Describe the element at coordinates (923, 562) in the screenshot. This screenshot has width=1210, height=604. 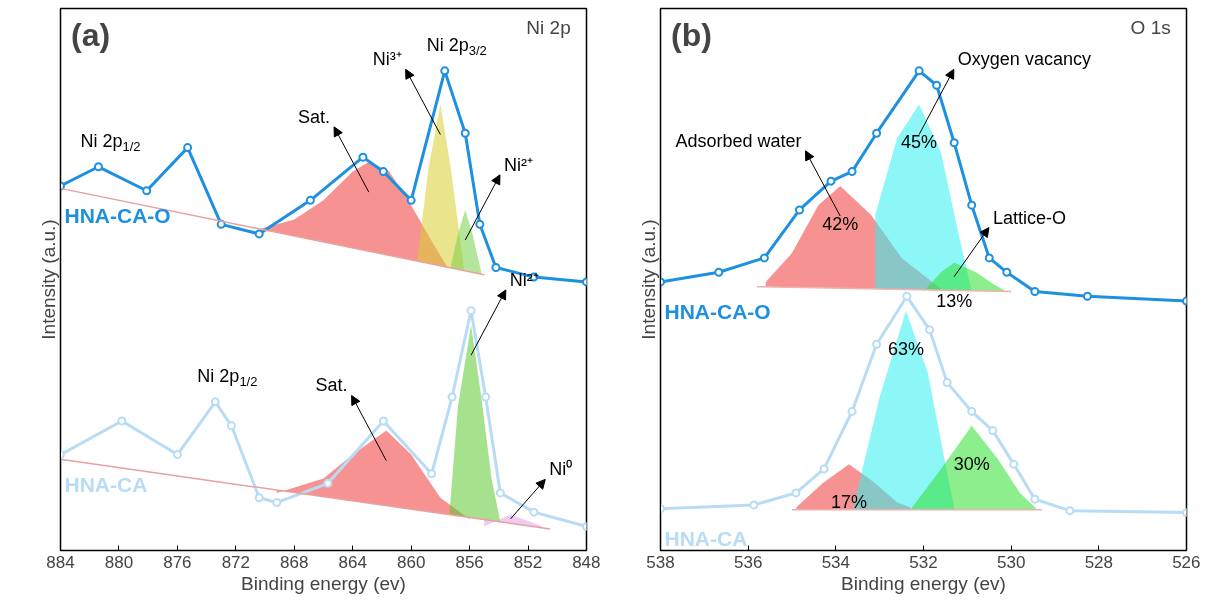
I see `x-tick-label: 532` at that location.